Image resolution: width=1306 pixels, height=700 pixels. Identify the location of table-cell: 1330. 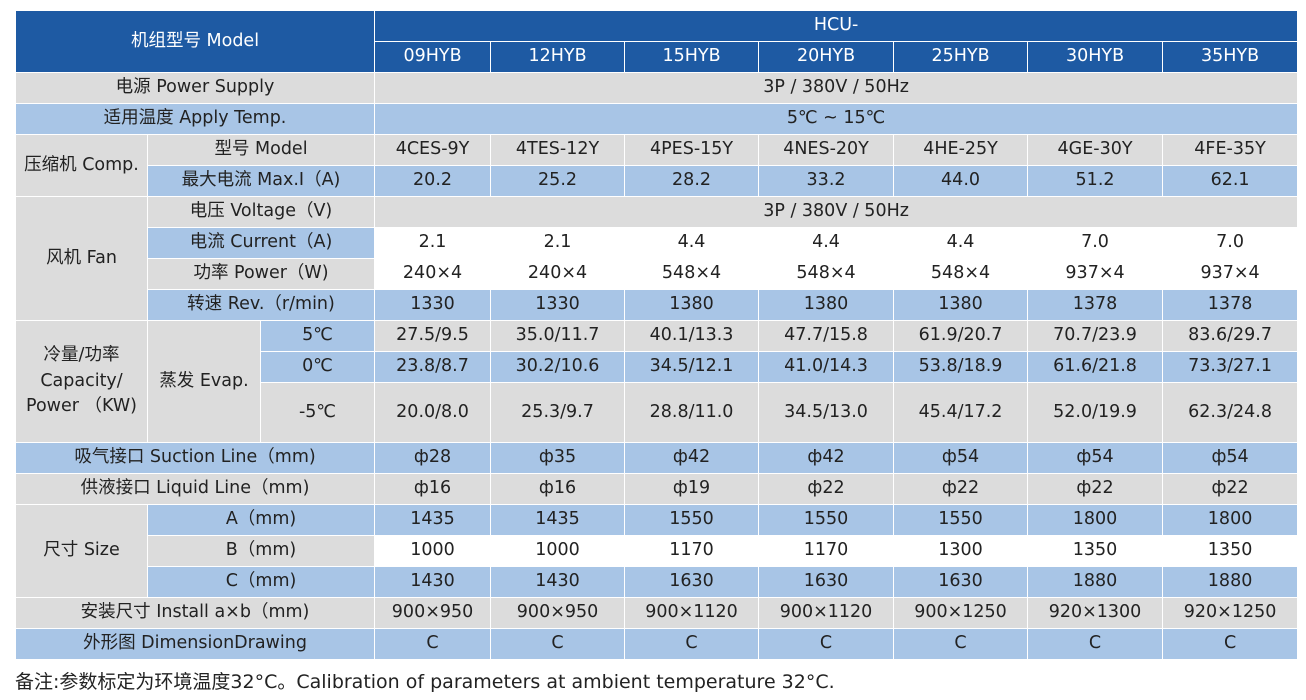
(558, 305).